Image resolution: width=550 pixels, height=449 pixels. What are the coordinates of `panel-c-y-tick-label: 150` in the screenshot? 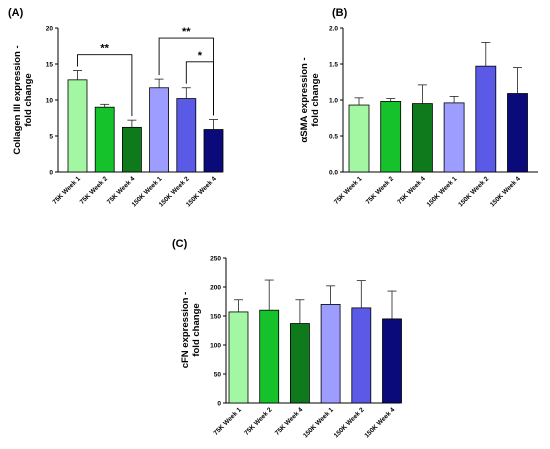 It's located at (215, 316).